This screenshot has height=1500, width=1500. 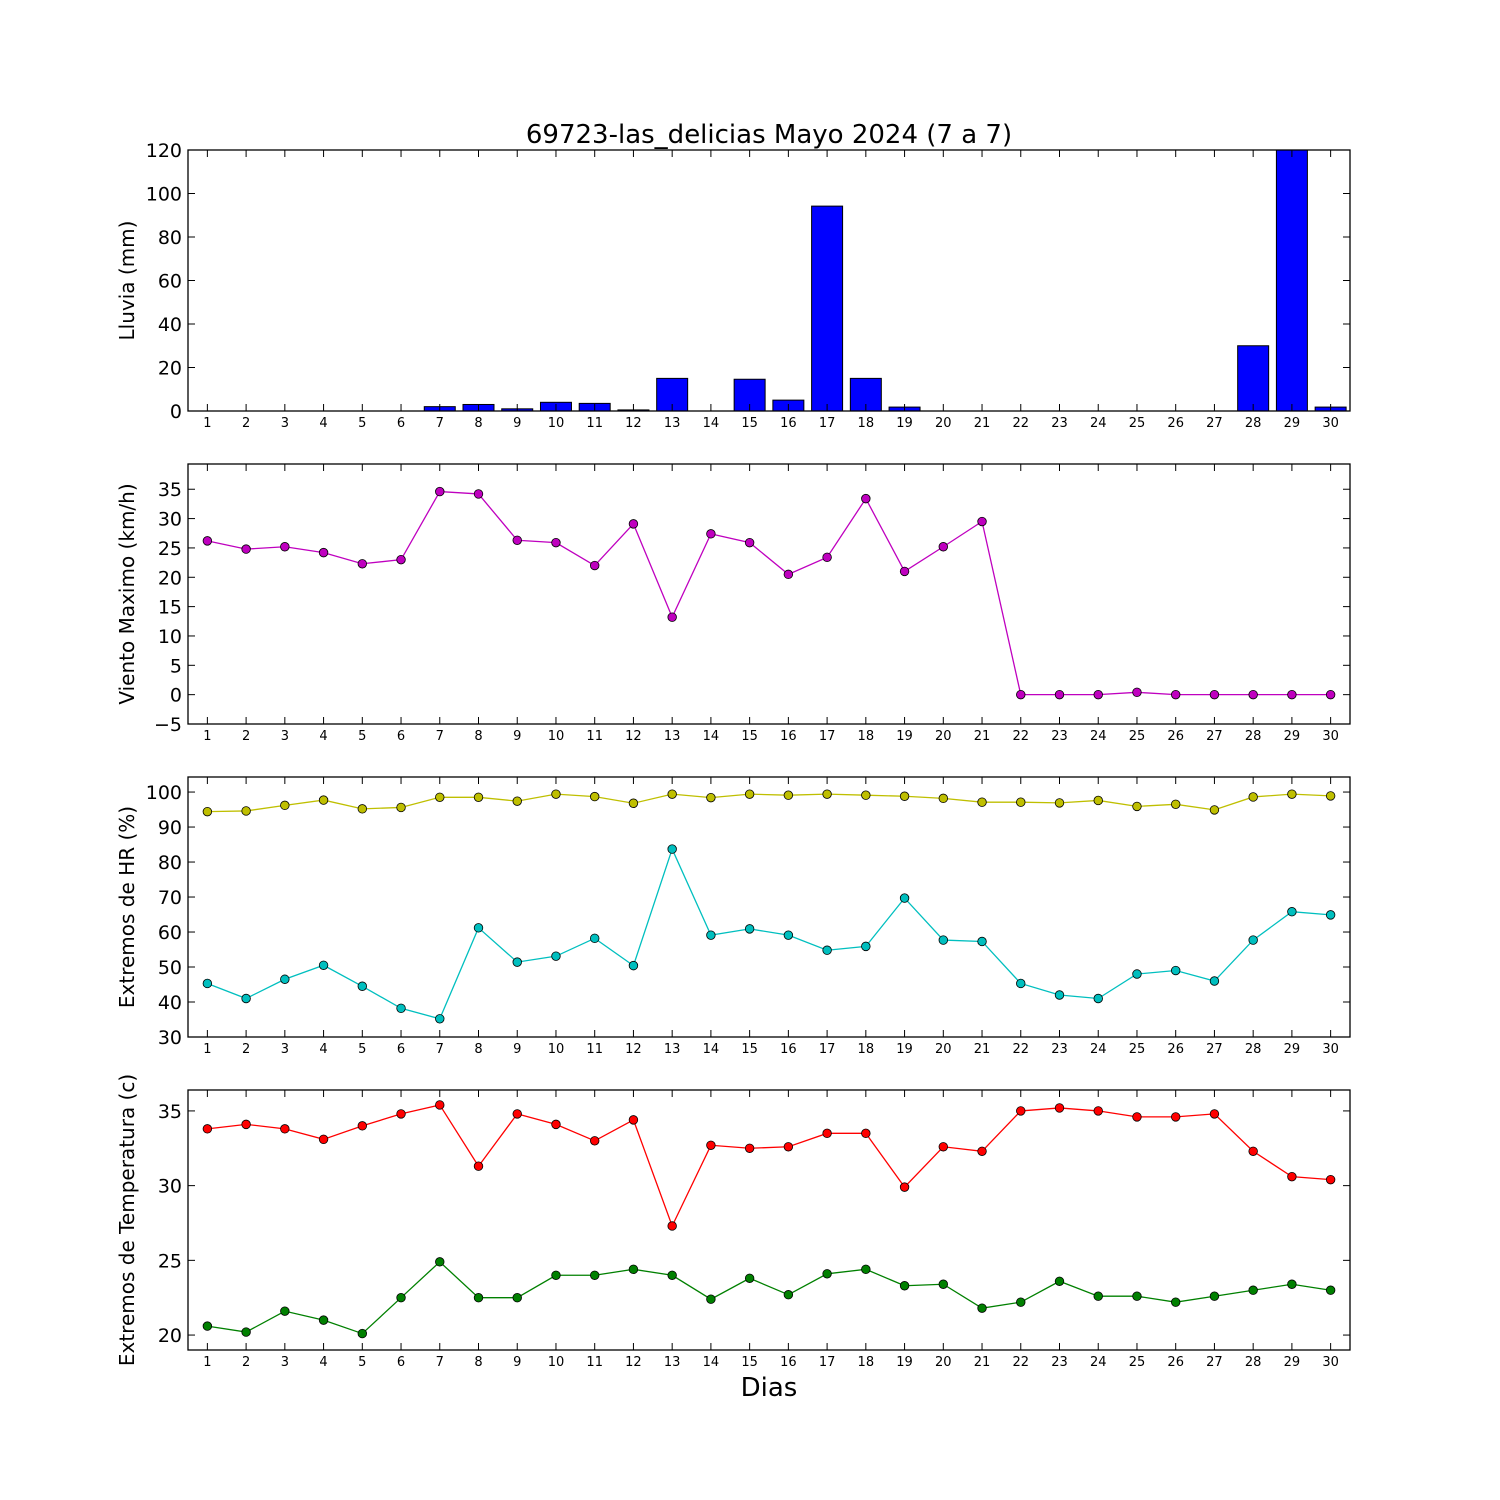 What do you see at coordinates (127, 907) in the screenshot?
I see `humidity-y-axis-label: Extremos de HR (%)` at bounding box center [127, 907].